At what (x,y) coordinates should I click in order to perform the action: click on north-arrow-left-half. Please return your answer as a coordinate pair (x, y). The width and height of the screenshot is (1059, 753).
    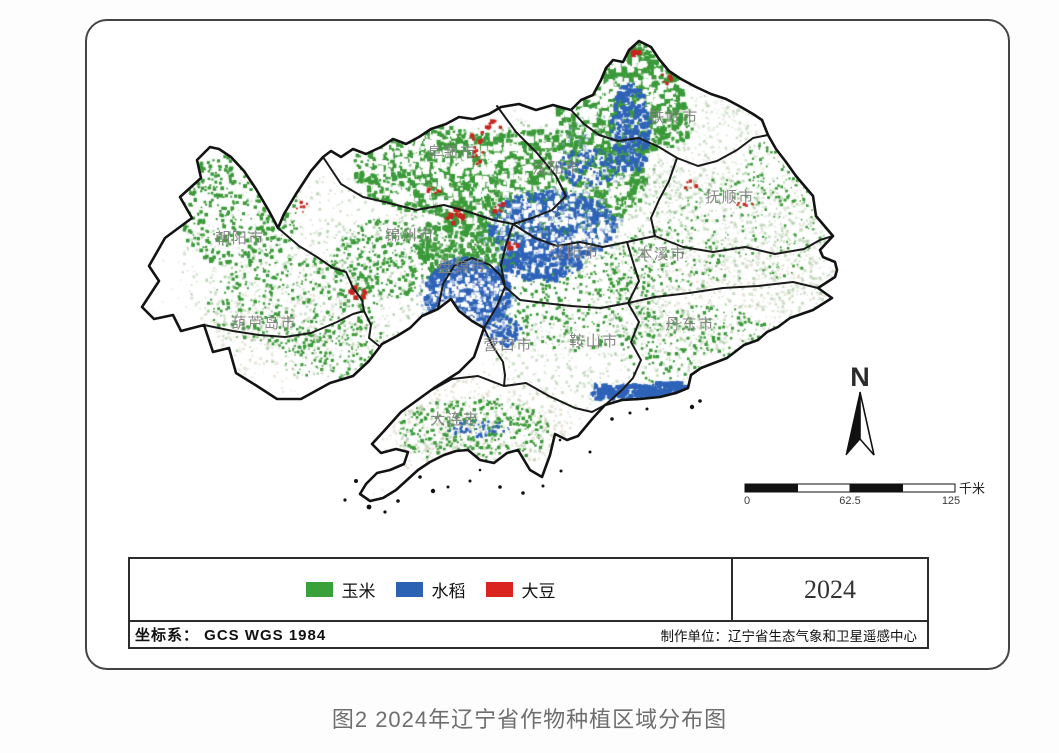
    Looking at the image, I should click on (853, 423).